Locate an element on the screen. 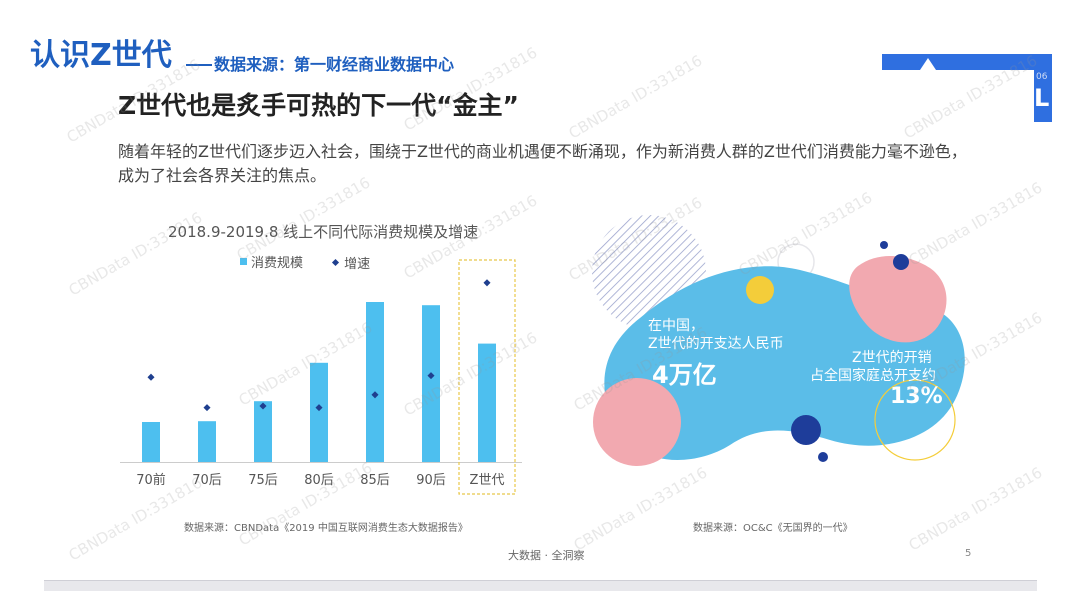 The width and height of the screenshot is (1080, 608). highlight-box is located at coordinates (487, 377).